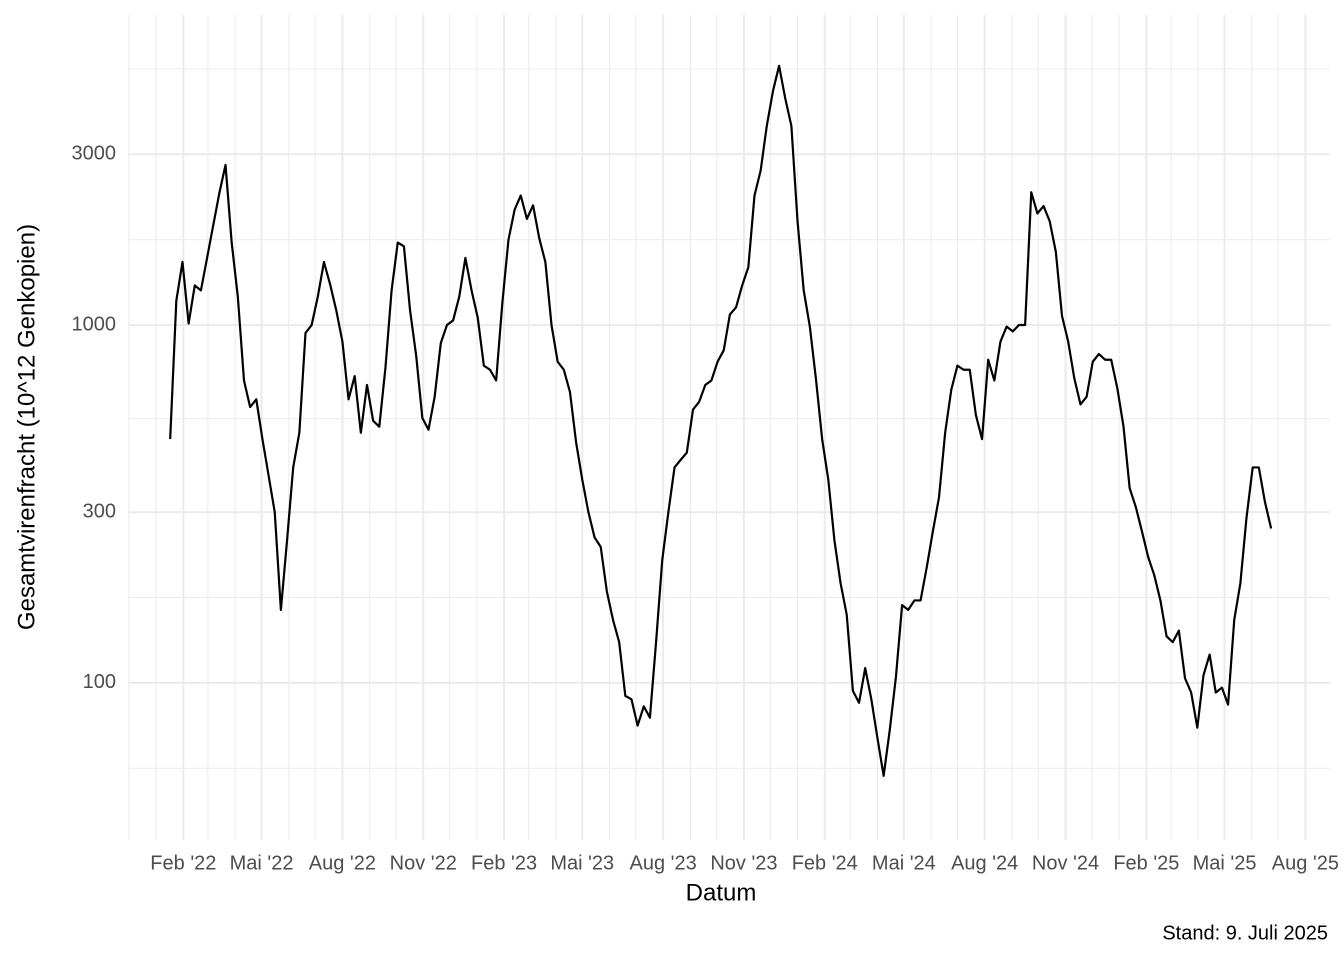  I want to click on x-tick-label: Aug '23, so click(662, 863).